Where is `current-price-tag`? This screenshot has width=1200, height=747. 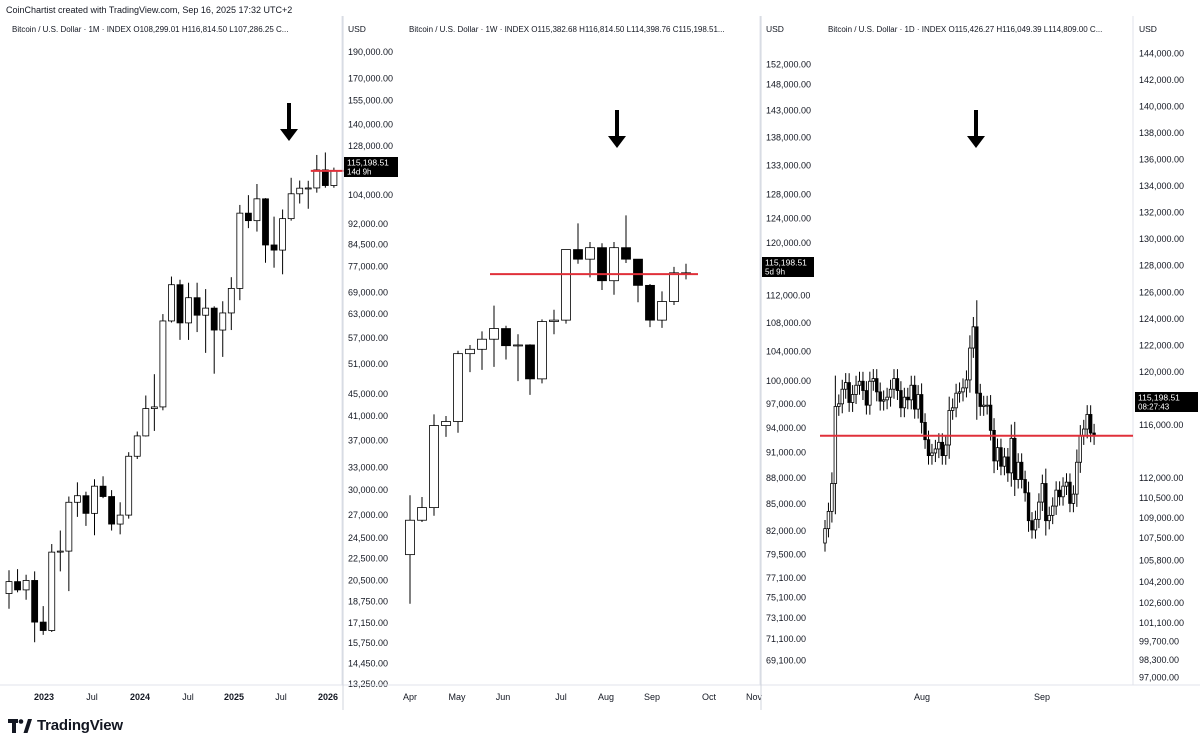
current-price-tag is located at coordinates (1166, 402).